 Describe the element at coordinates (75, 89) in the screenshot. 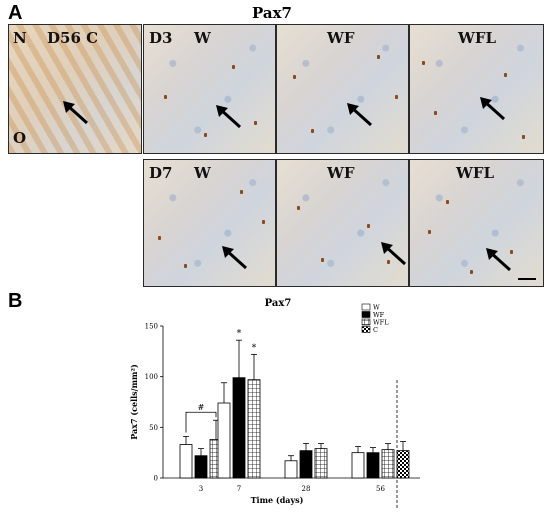

I see `micrograph-d56-control: N D56 C O` at that location.